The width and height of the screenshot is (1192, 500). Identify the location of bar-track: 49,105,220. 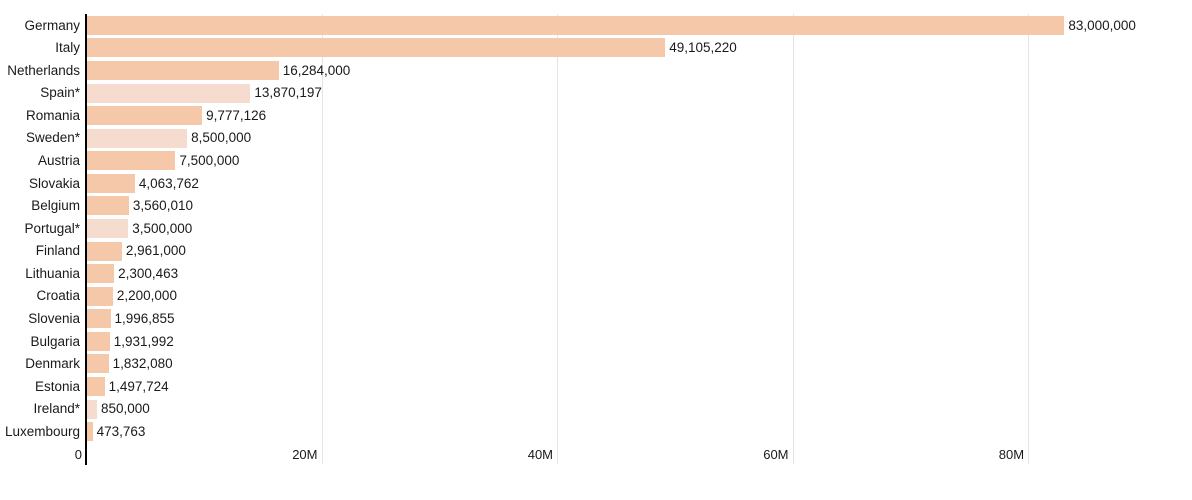
(639, 48).